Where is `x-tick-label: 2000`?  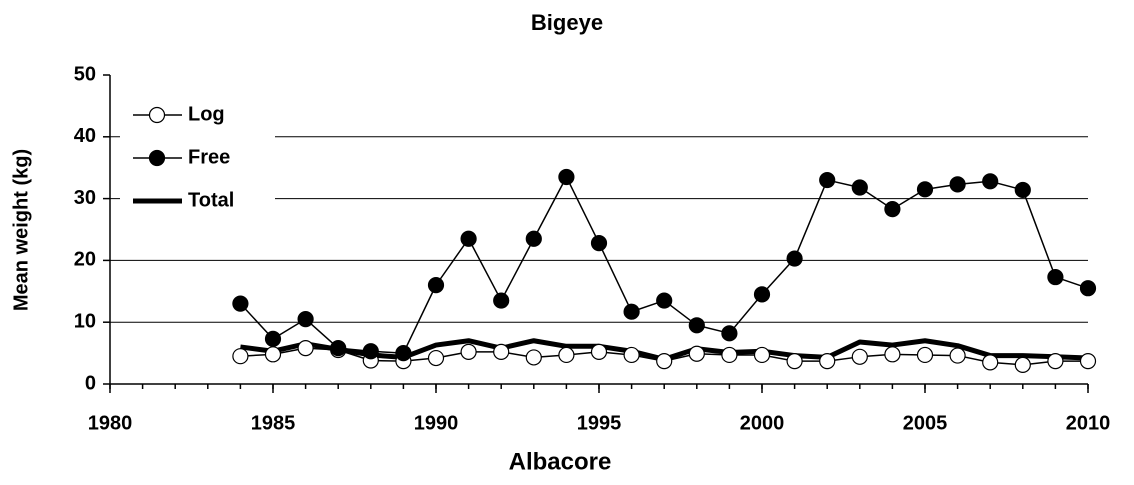
x-tick-label: 2000 is located at coordinates (762, 423).